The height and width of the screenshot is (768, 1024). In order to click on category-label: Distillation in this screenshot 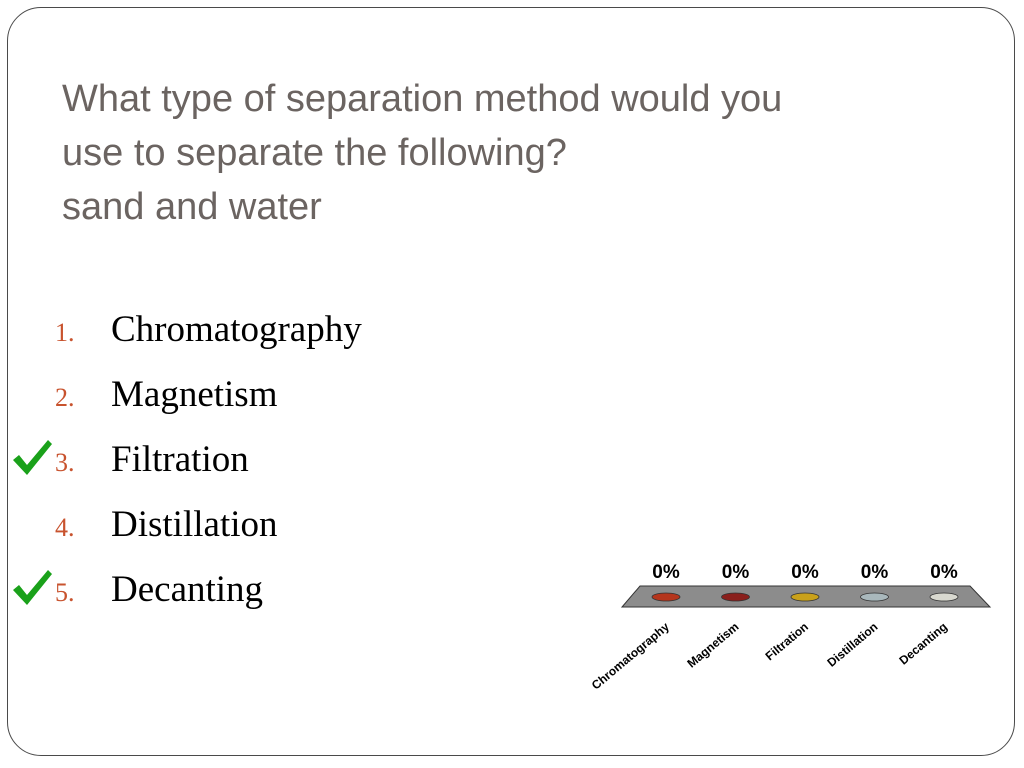, I will do `click(852, 645)`.